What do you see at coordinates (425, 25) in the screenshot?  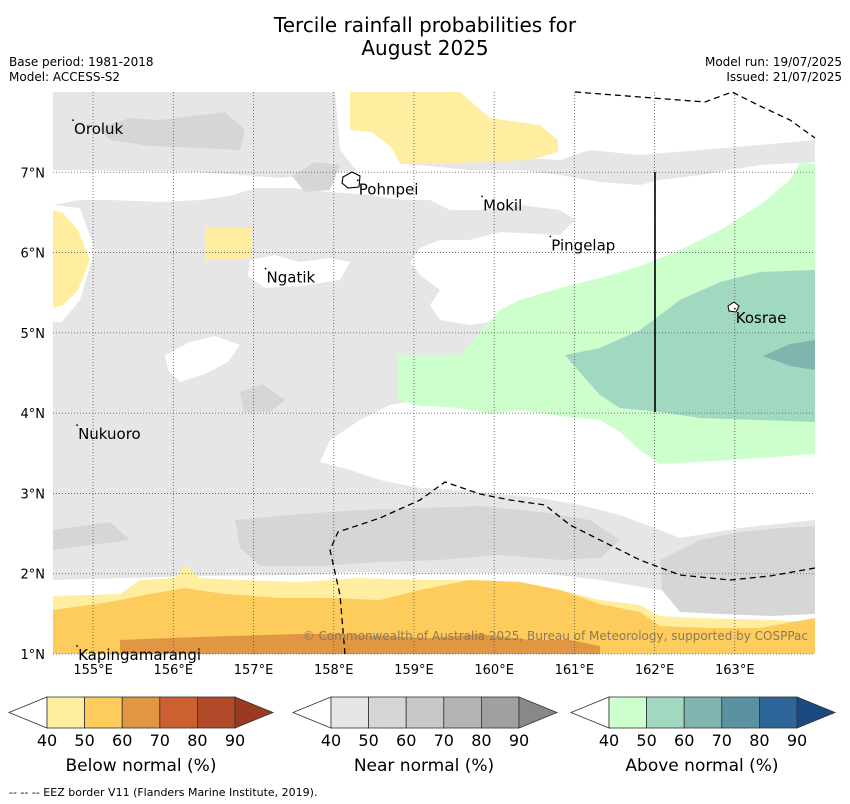 I see `title-line-1: Tercile rainfall probabilities for` at bounding box center [425, 25].